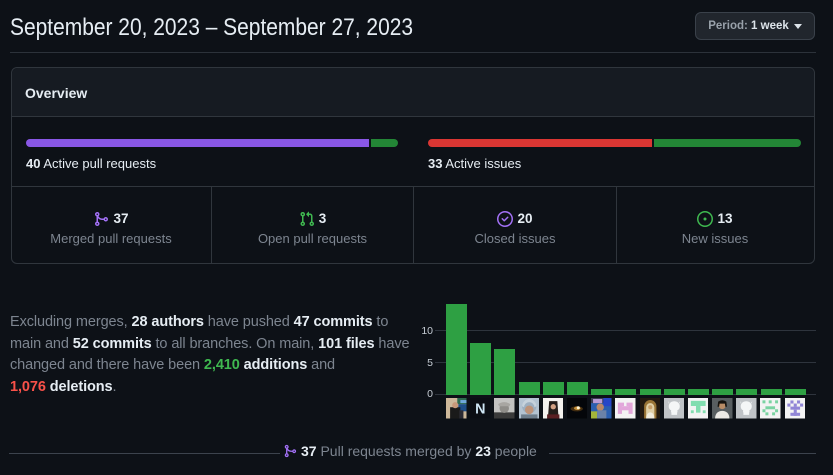  Describe the element at coordinates (480, 409) in the screenshot. I see `svg-text: N` at that location.